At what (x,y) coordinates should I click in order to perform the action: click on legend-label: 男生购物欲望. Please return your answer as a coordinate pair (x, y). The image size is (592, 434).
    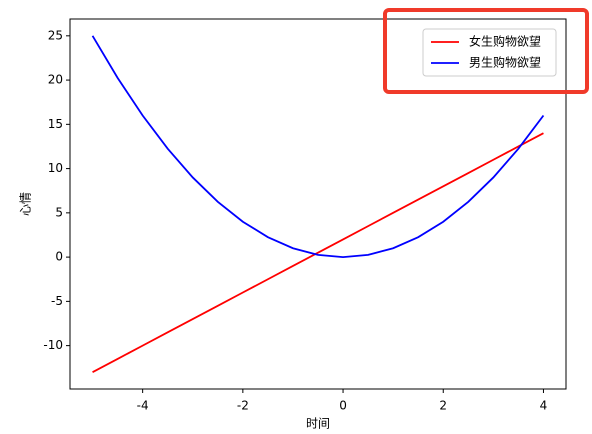
    Looking at the image, I should click on (505, 62).